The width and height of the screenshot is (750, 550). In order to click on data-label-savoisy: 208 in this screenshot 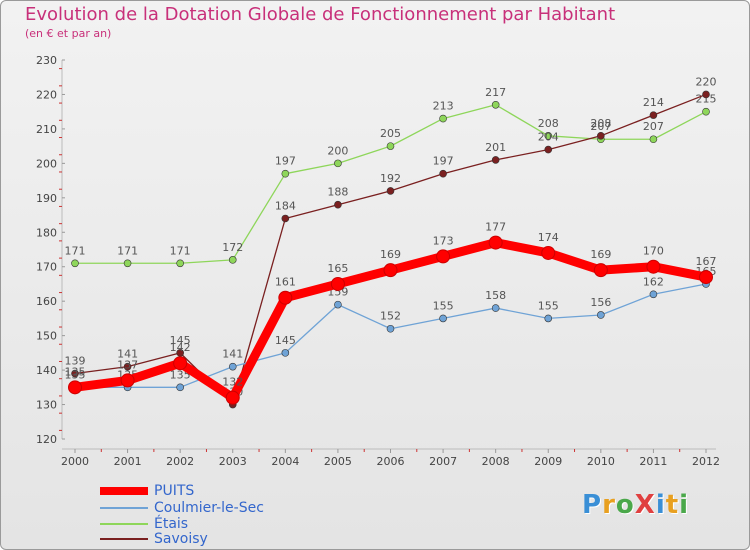, I will do `click(600, 123)`.